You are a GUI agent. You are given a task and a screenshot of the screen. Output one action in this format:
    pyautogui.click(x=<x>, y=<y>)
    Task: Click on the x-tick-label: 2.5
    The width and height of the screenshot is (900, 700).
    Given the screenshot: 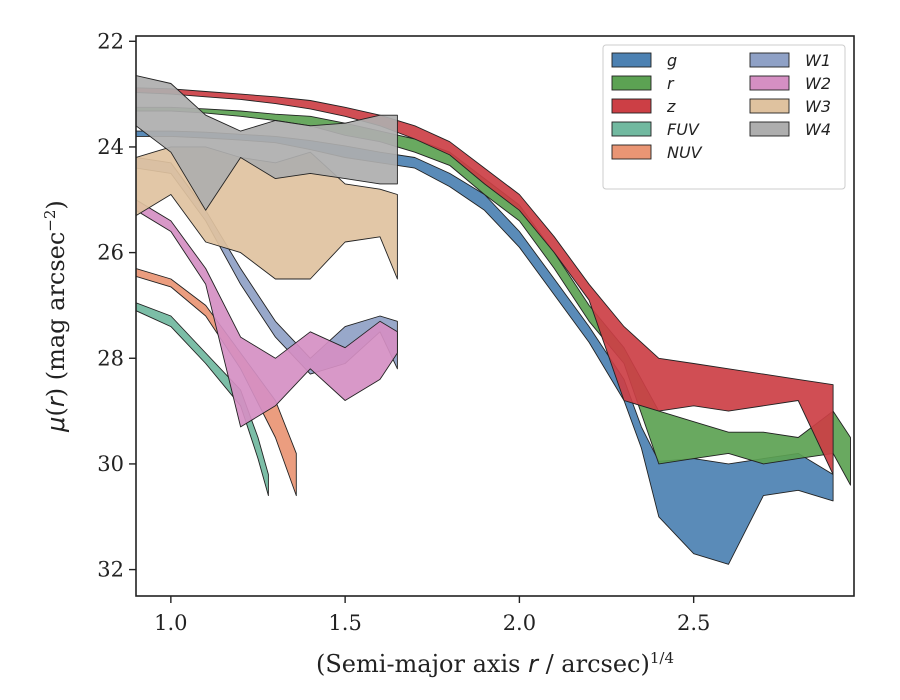 What is the action you would take?
    pyautogui.click(x=693, y=623)
    